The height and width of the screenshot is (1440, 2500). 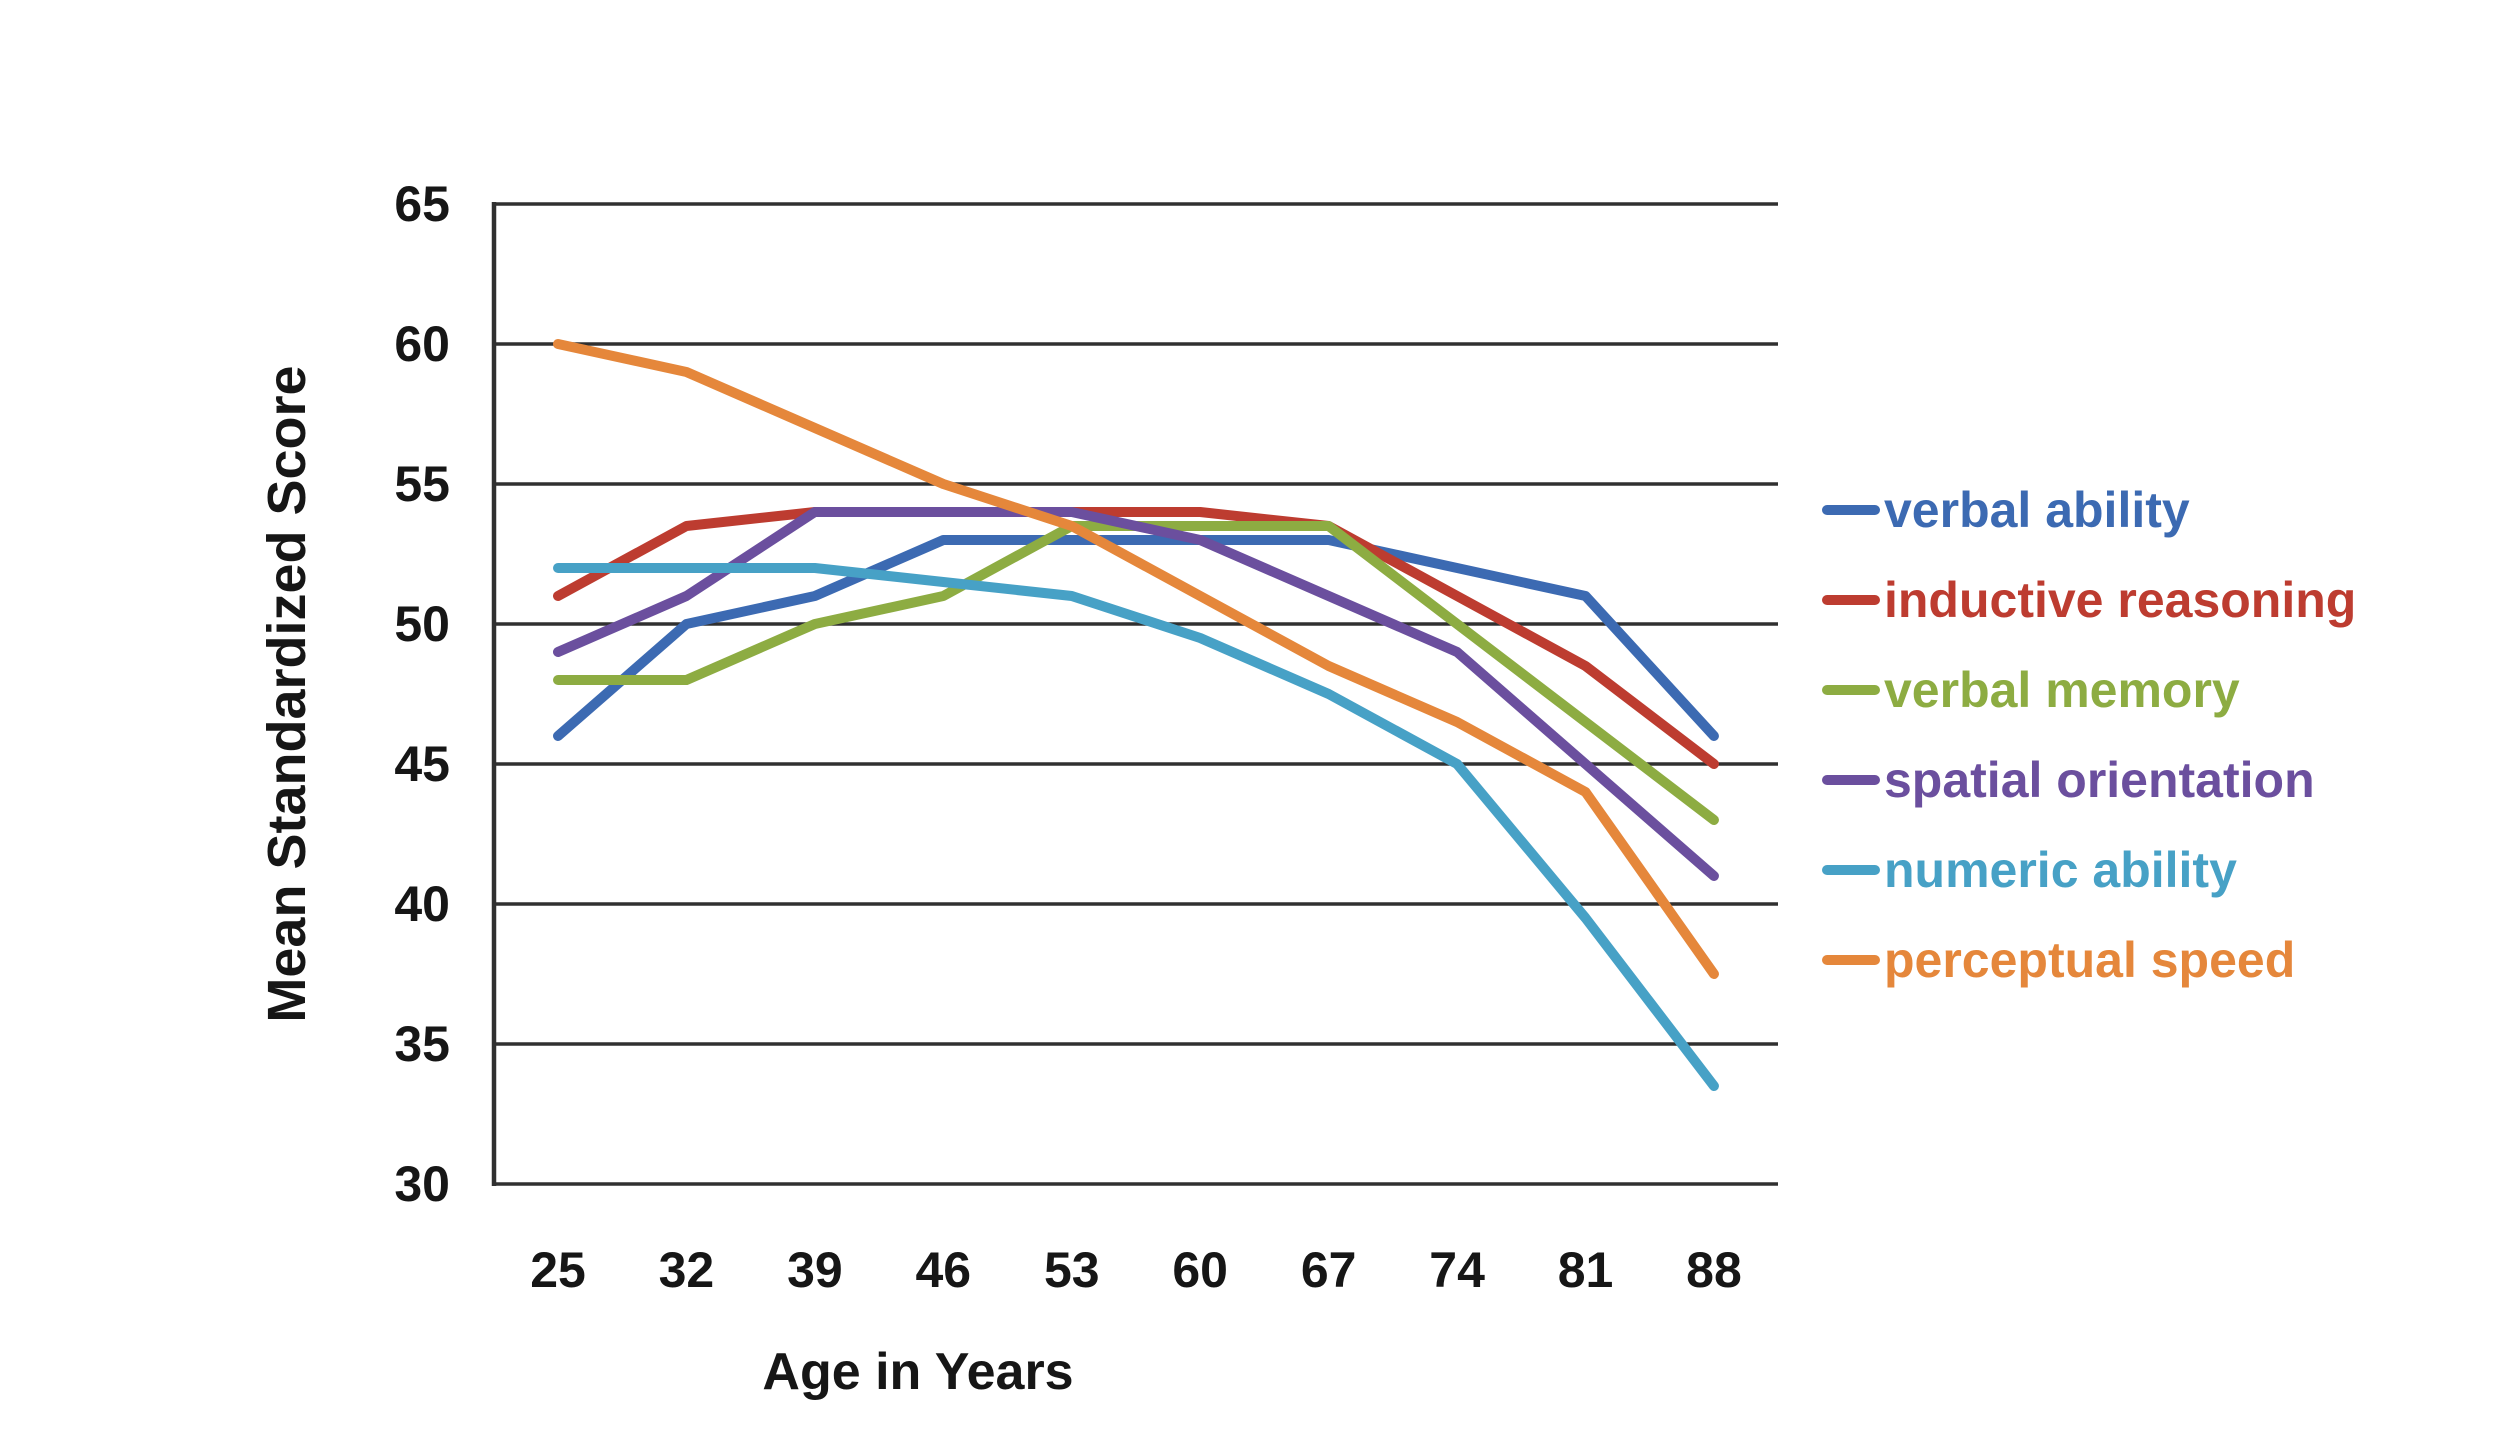 I want to click on x-tick-label-39: 39, so click(x=815, y=1270).